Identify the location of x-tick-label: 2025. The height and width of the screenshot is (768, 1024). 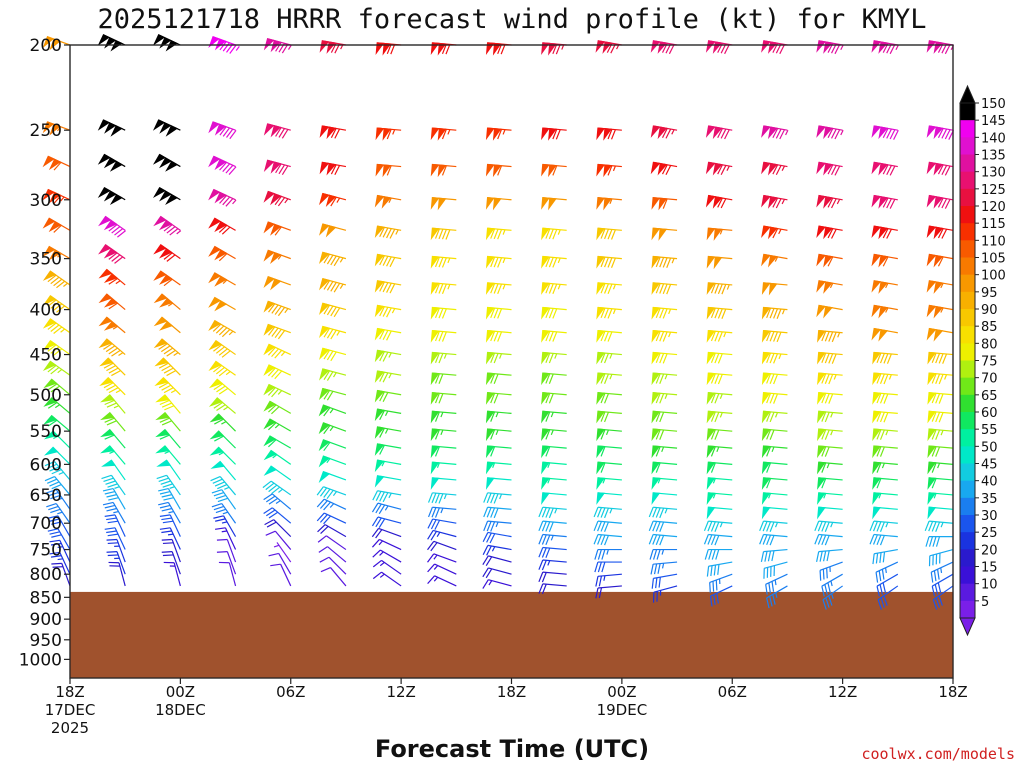
(70, 728).